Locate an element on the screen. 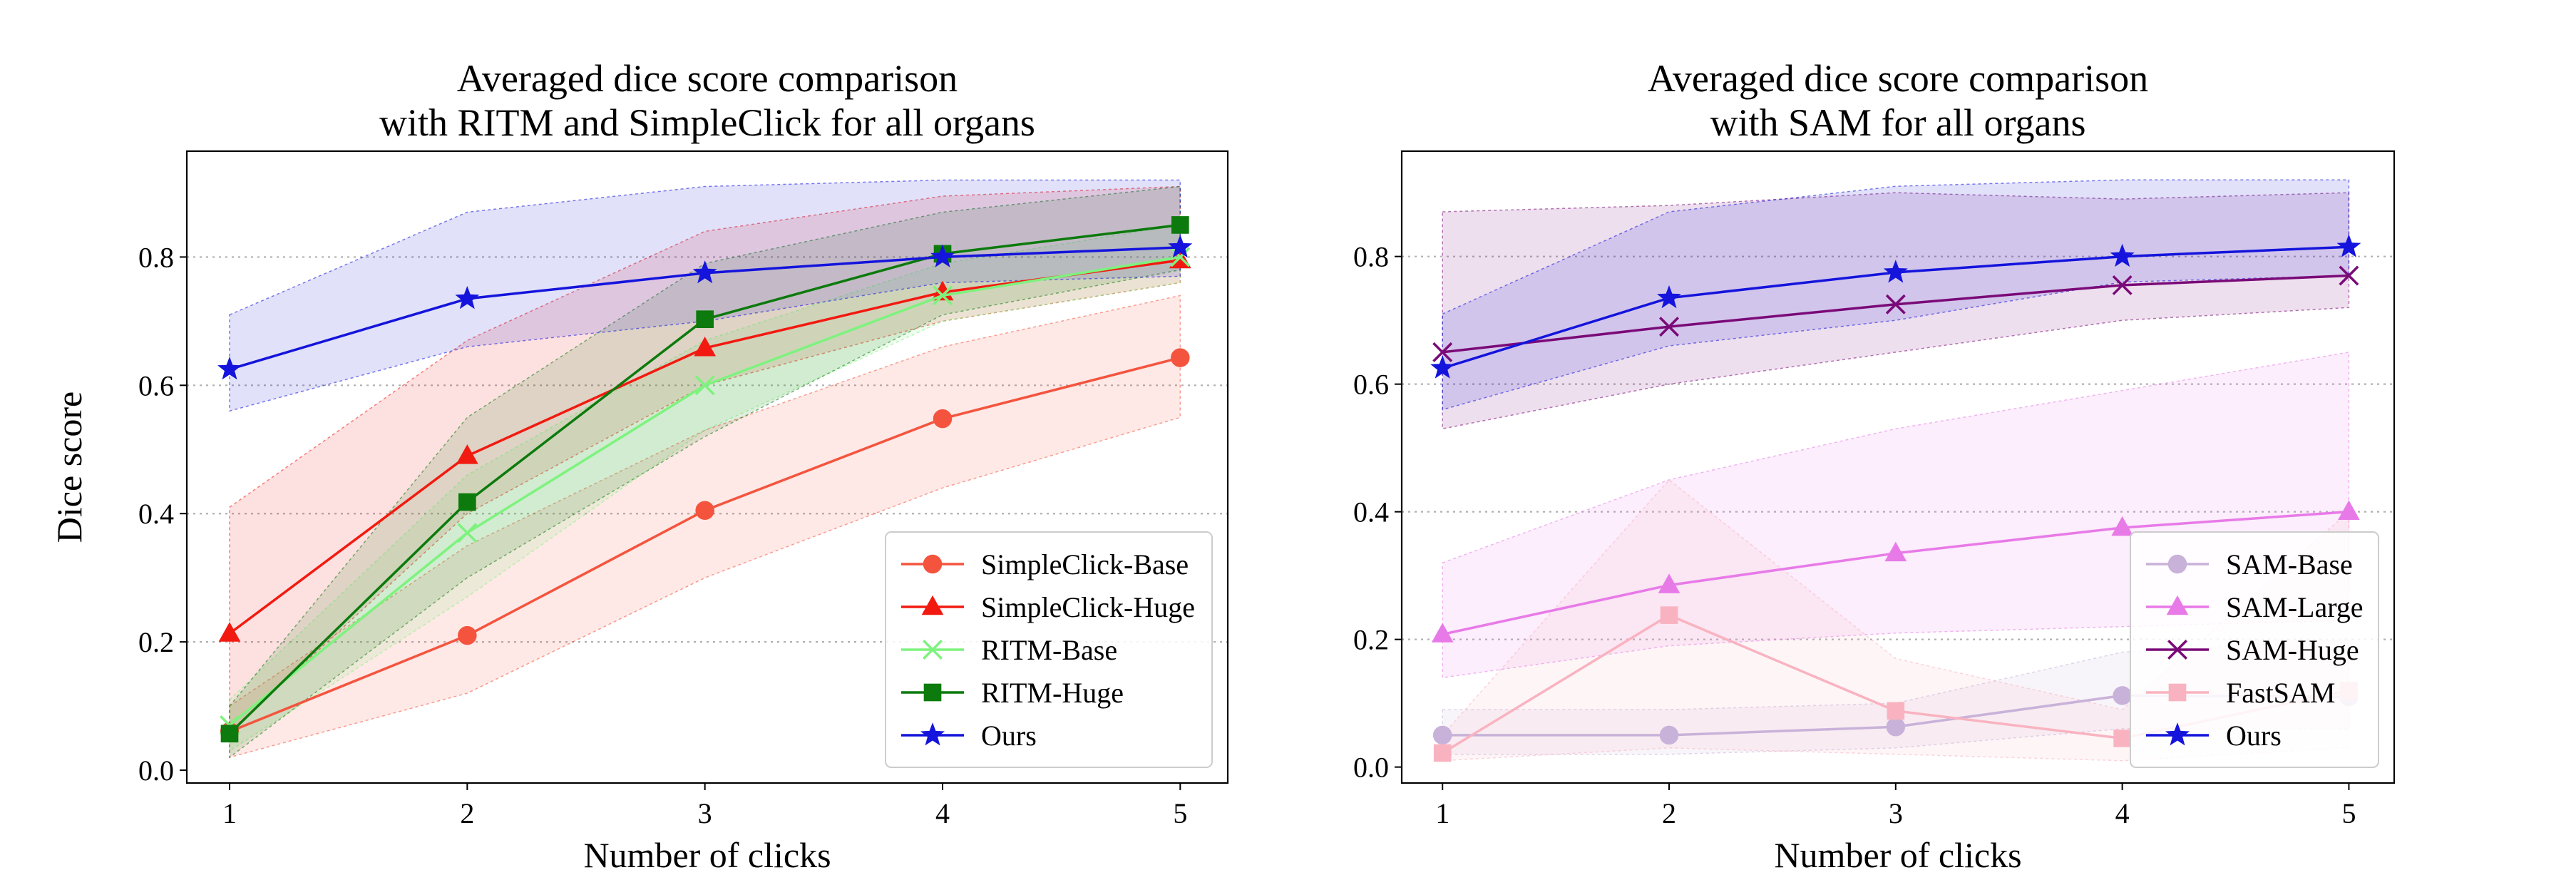  chart-title-line: with SAM for all organs is located at coordinates (1898, 122).